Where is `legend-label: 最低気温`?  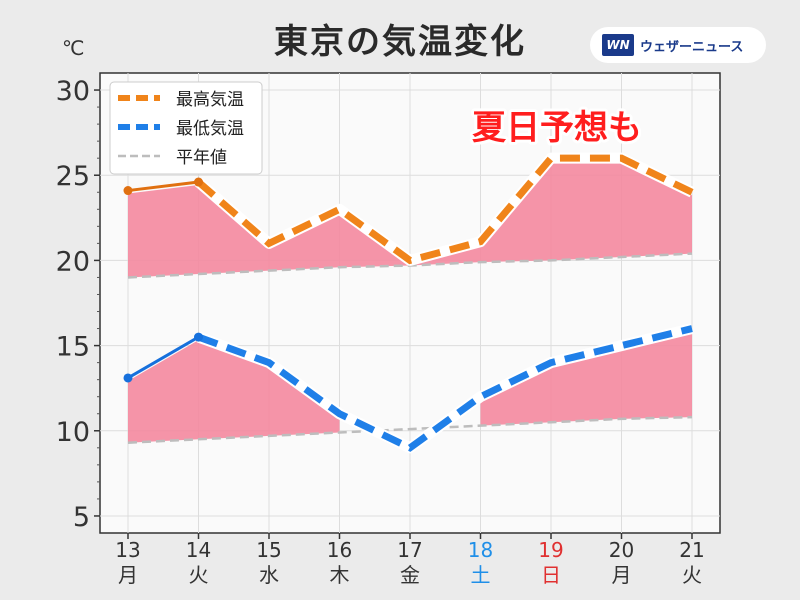 legend-label: 最低気温 is located at coordinates (210, 129).